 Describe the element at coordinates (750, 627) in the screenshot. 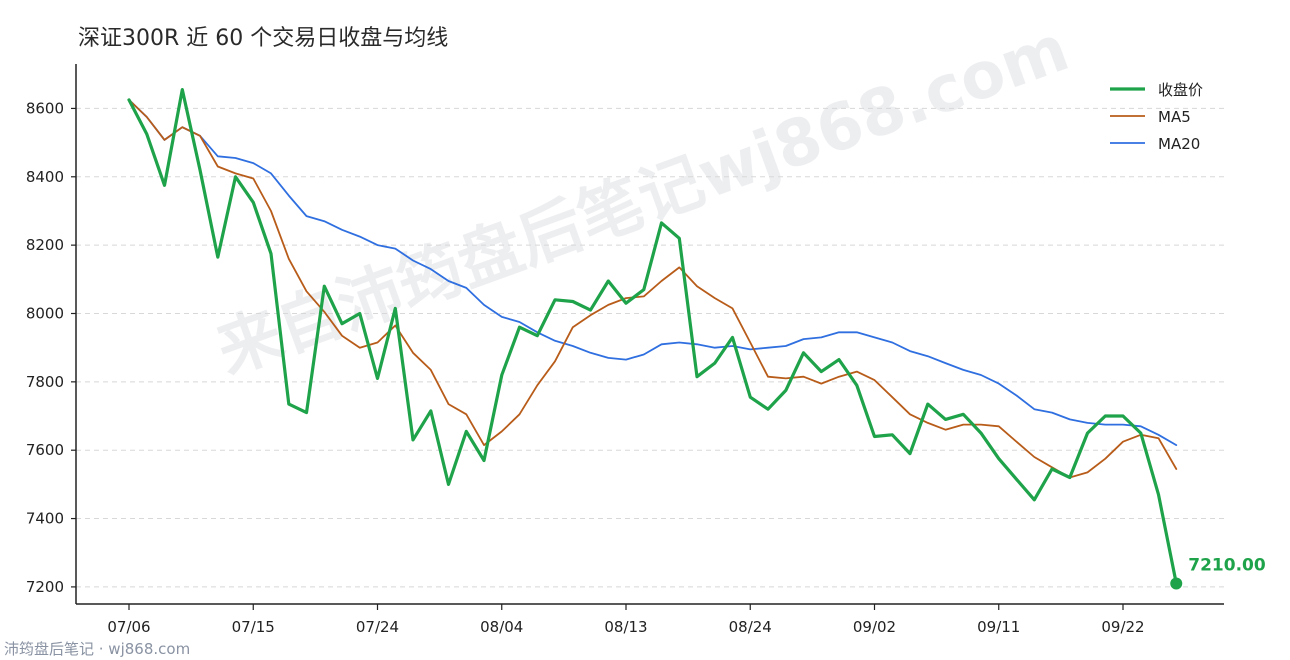

I see `x-tick-label: 08/24` at that location.